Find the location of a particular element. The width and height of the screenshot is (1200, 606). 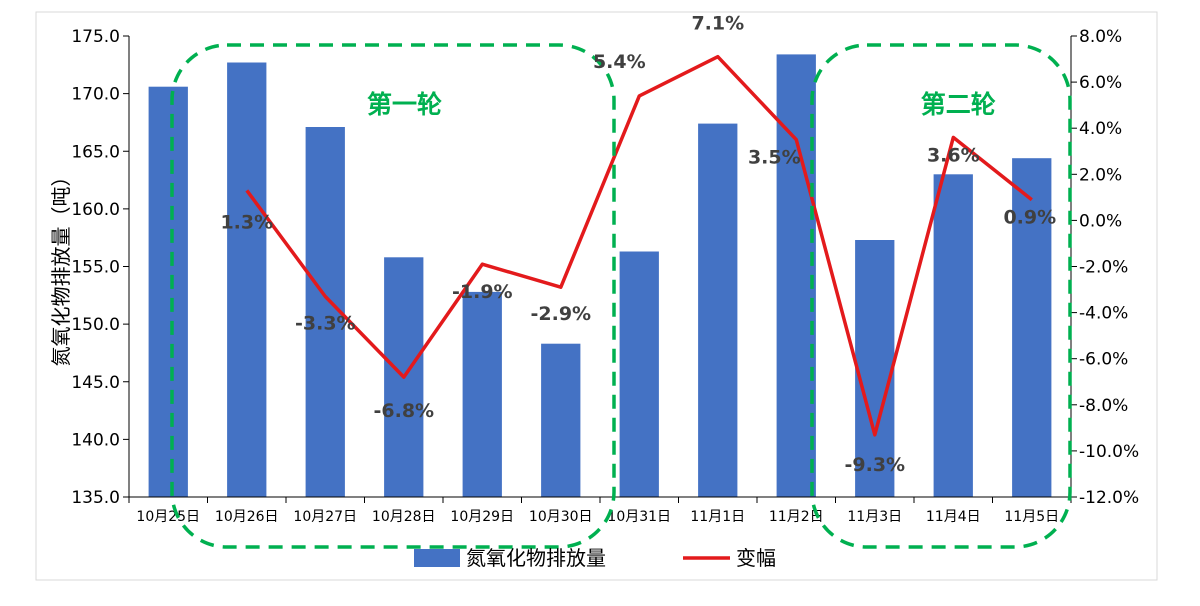

y-tick-label: 150.0 is located at coordinates (95, 325).